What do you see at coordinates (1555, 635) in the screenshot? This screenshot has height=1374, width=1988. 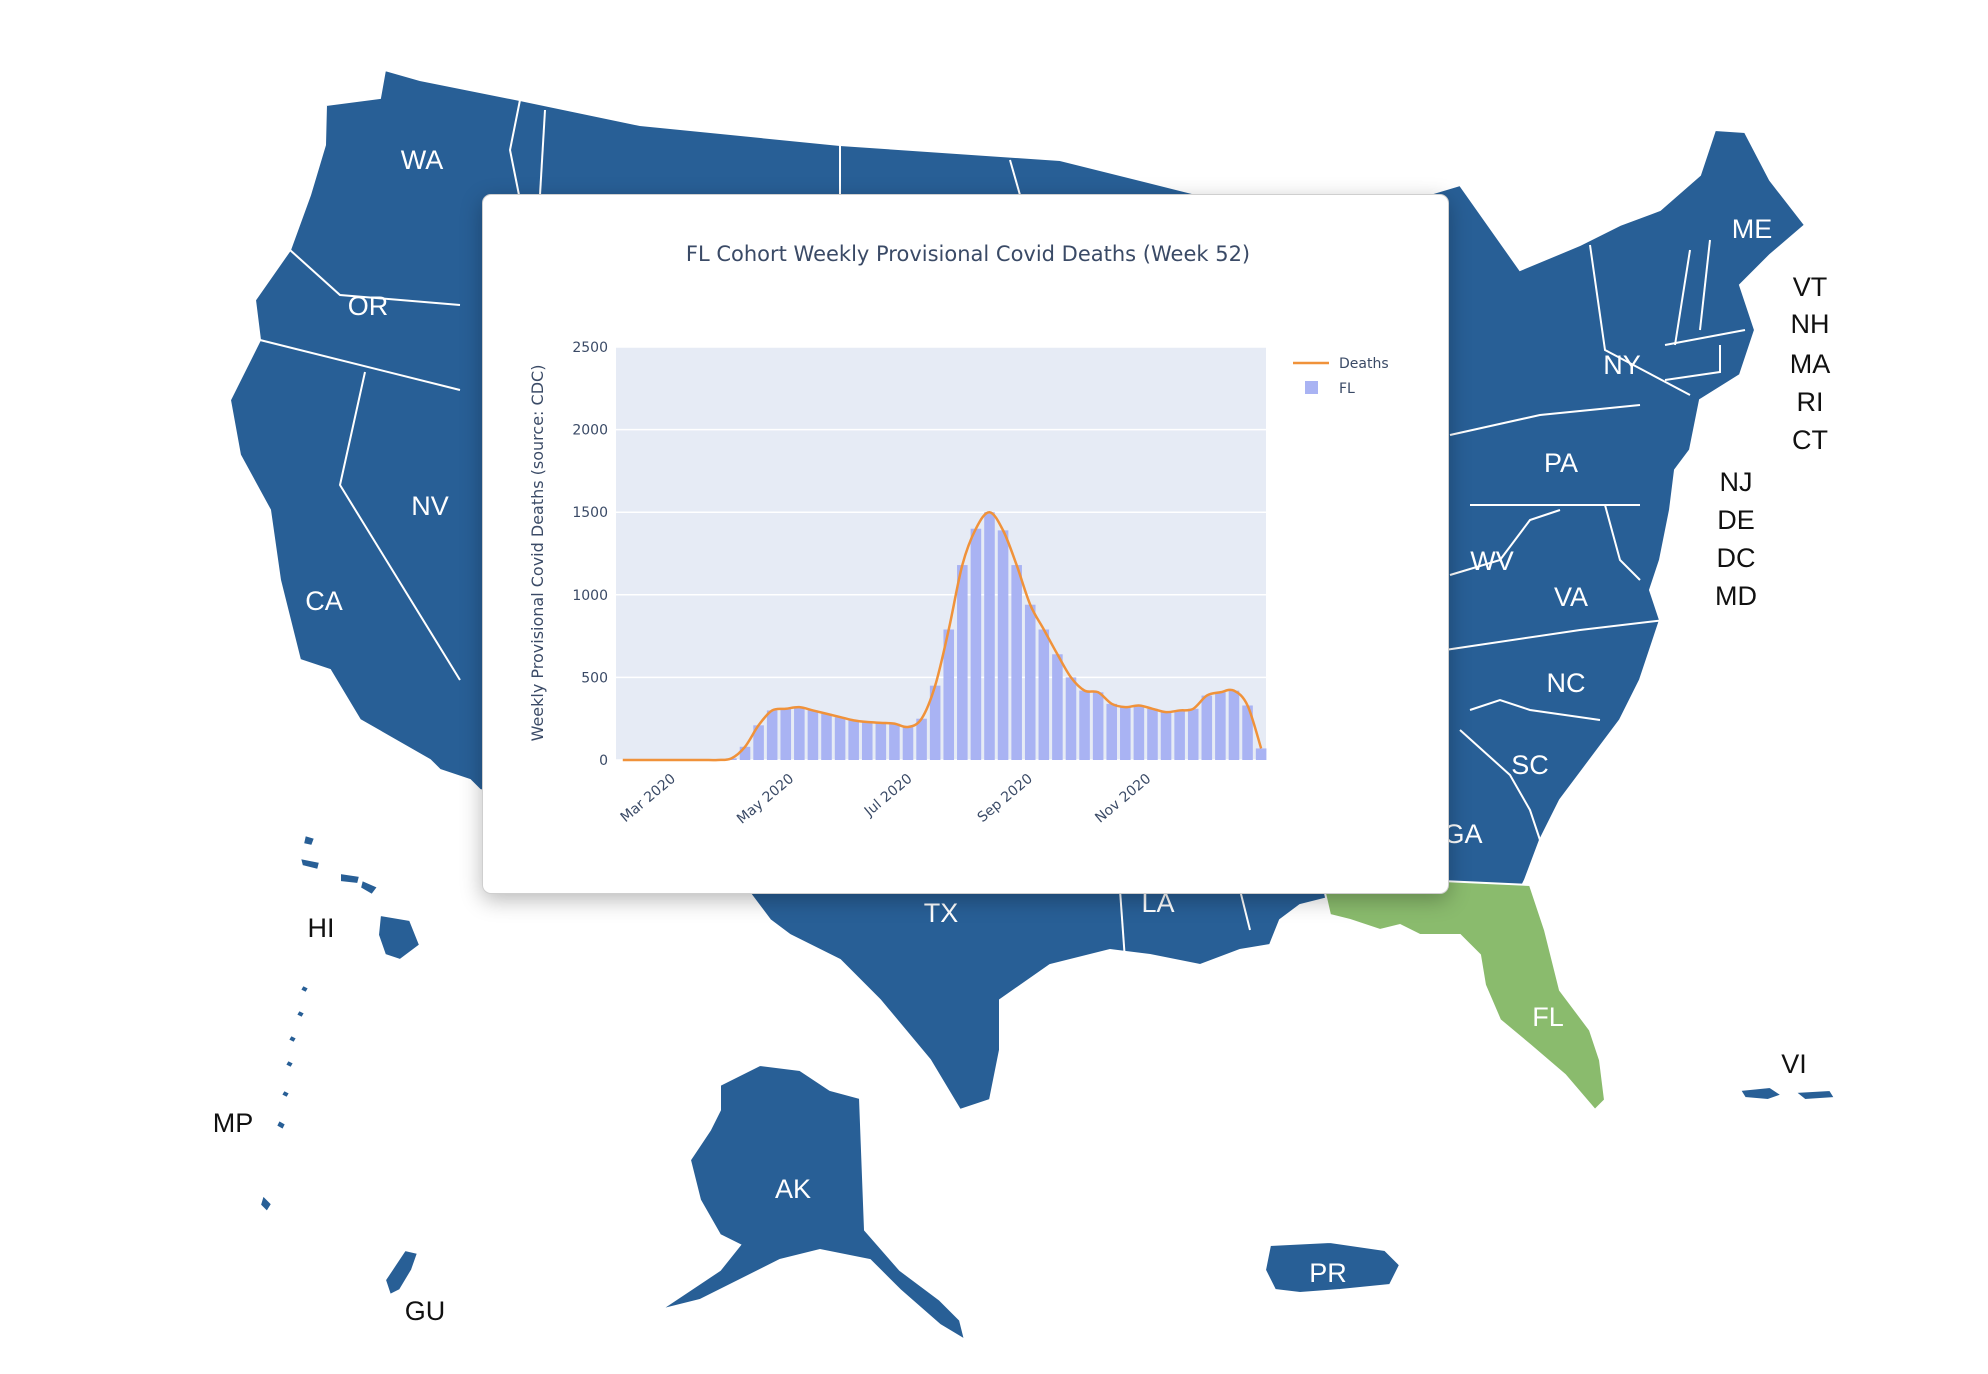 I see `border-va-nc` at bounding box center [1555, 635].